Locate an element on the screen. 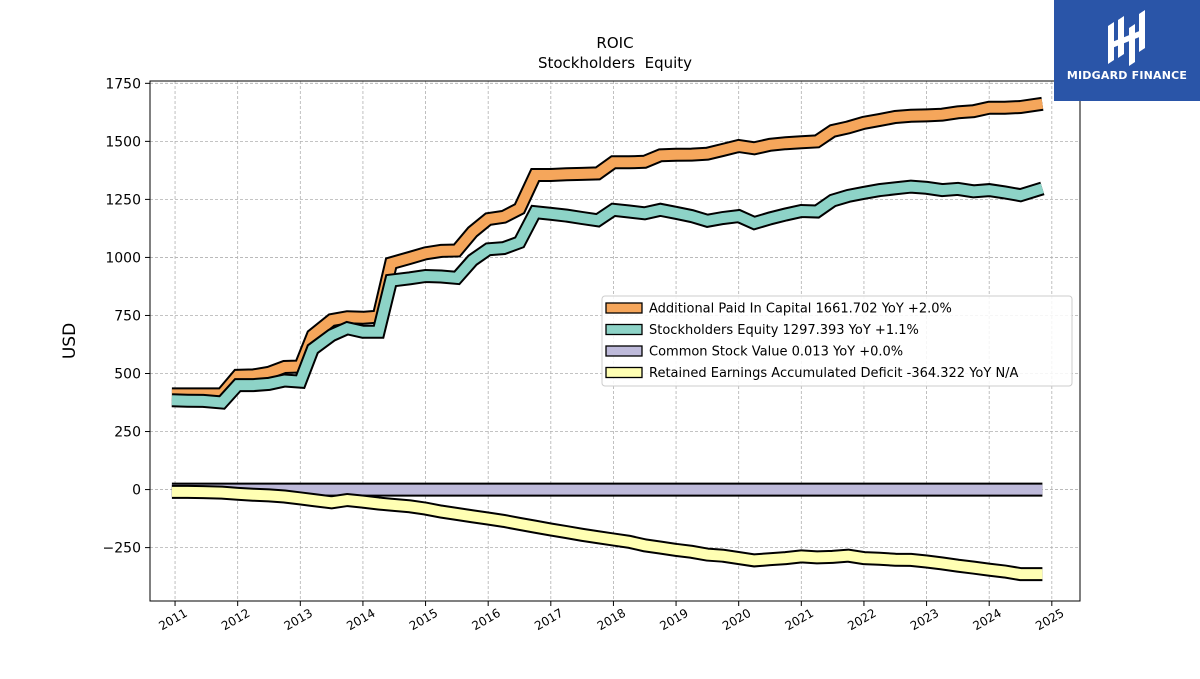 The height and width of the screenshot is (679, 1200). x-tick-label: 2013 is located at coordinates (298, 619).